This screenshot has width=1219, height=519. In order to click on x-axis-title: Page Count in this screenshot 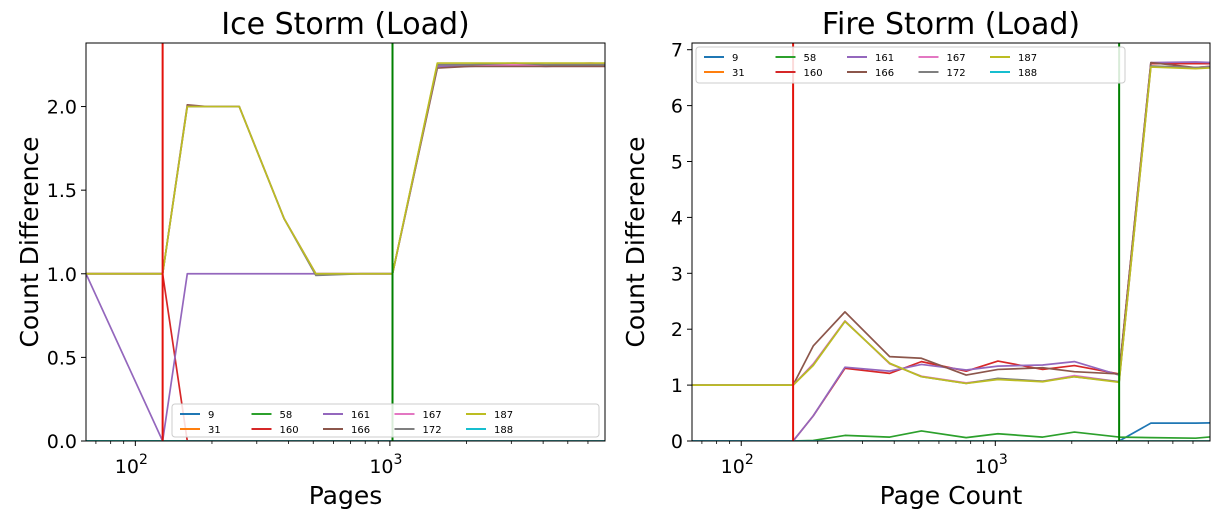, I will do `click(951, 495)`.